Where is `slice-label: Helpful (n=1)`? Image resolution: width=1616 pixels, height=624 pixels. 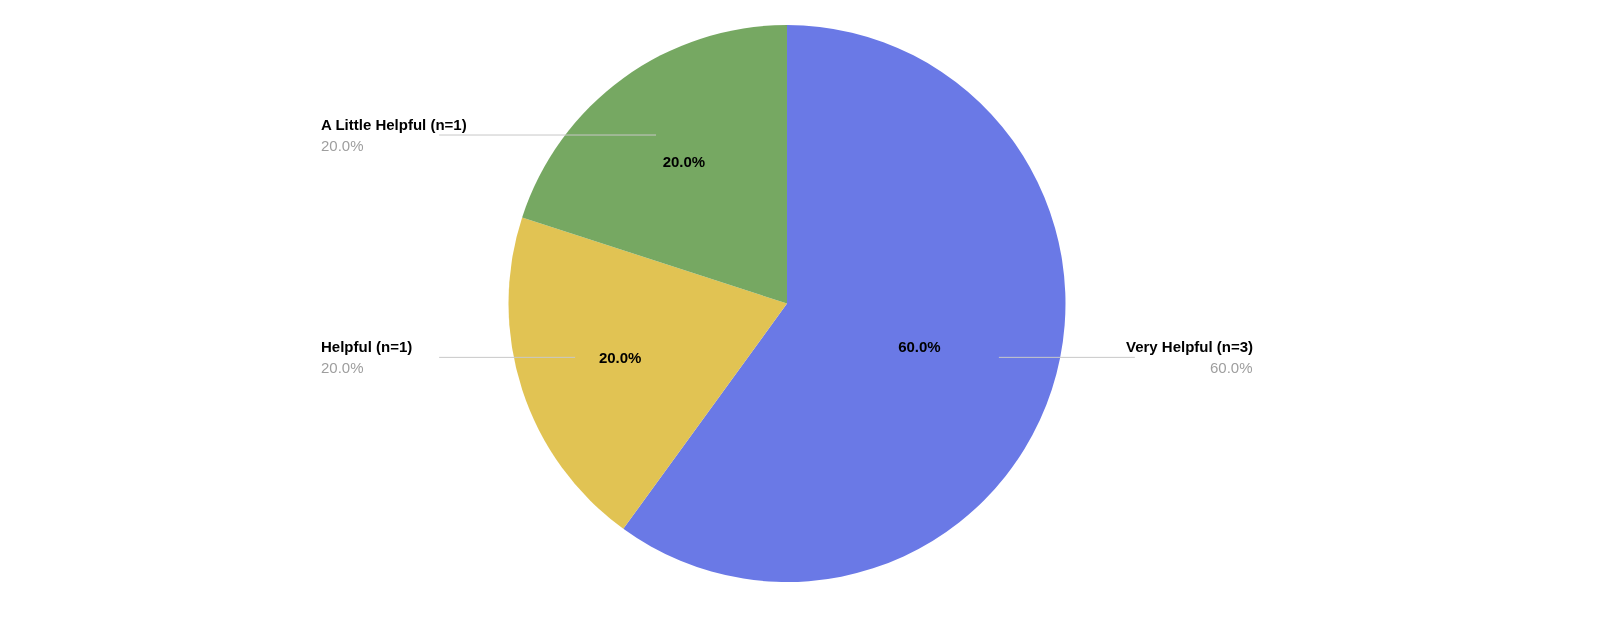
slice-label: Helpful (n=1) is located at coordinates (367, 346).